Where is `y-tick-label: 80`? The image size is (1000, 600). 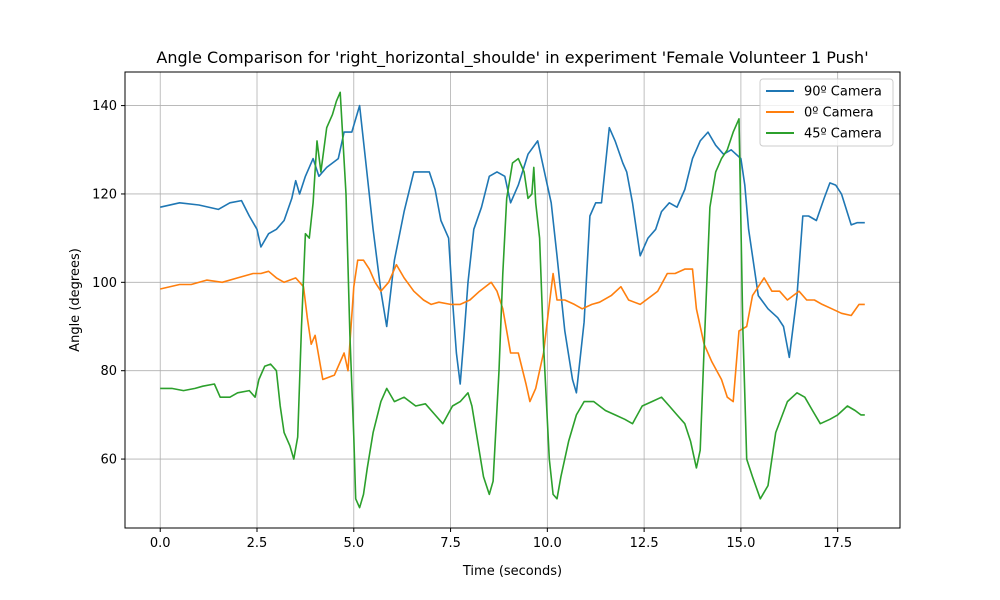 y-tick-label: 80 is located at coordinates (108, 371).